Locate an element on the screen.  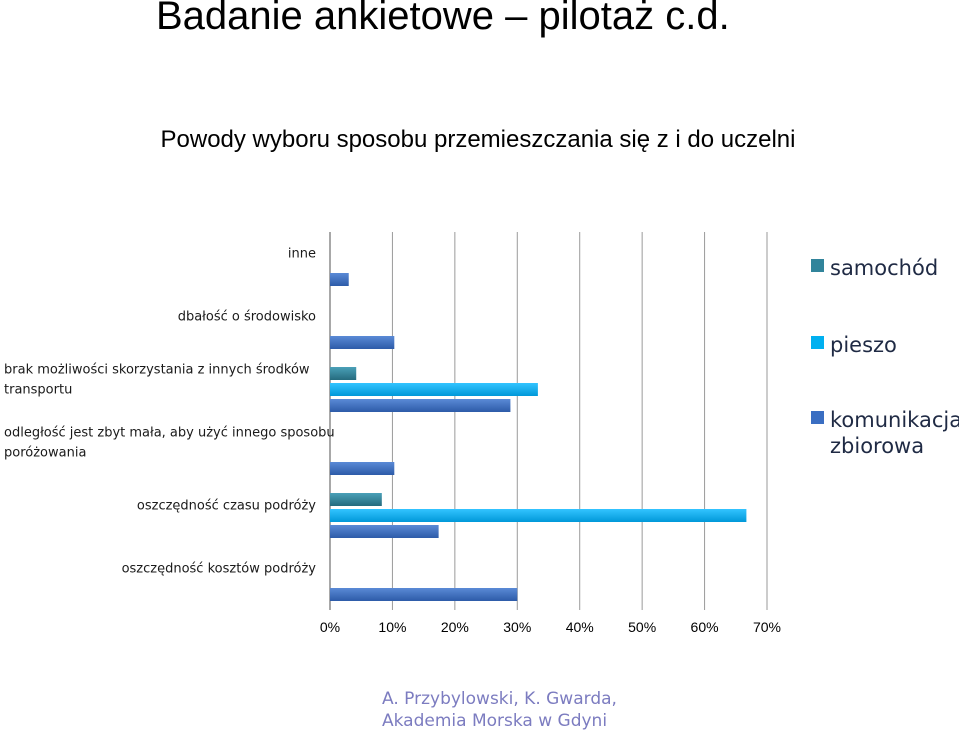
category-label: oszczędność kosztów podróży is located at coordinates (219, 569).